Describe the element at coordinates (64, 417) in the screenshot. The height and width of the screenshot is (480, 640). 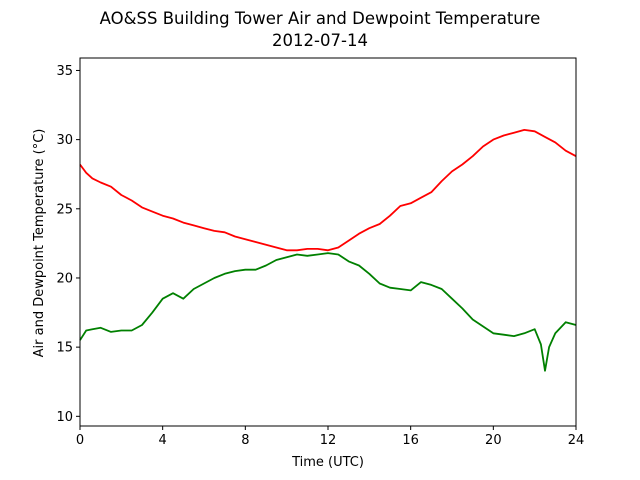
I see `y-tick-label: 10` at that location.